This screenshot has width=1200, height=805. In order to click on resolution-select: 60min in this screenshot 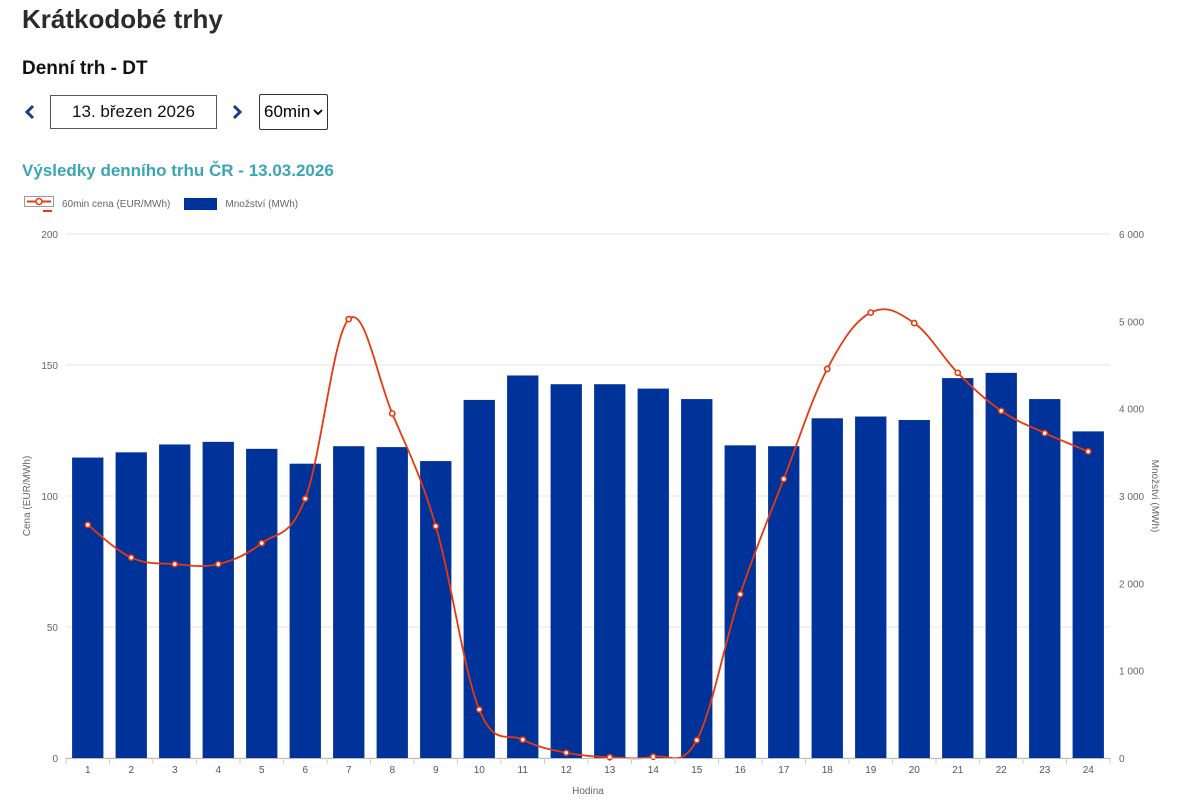, I will do `click(294, 112)`.